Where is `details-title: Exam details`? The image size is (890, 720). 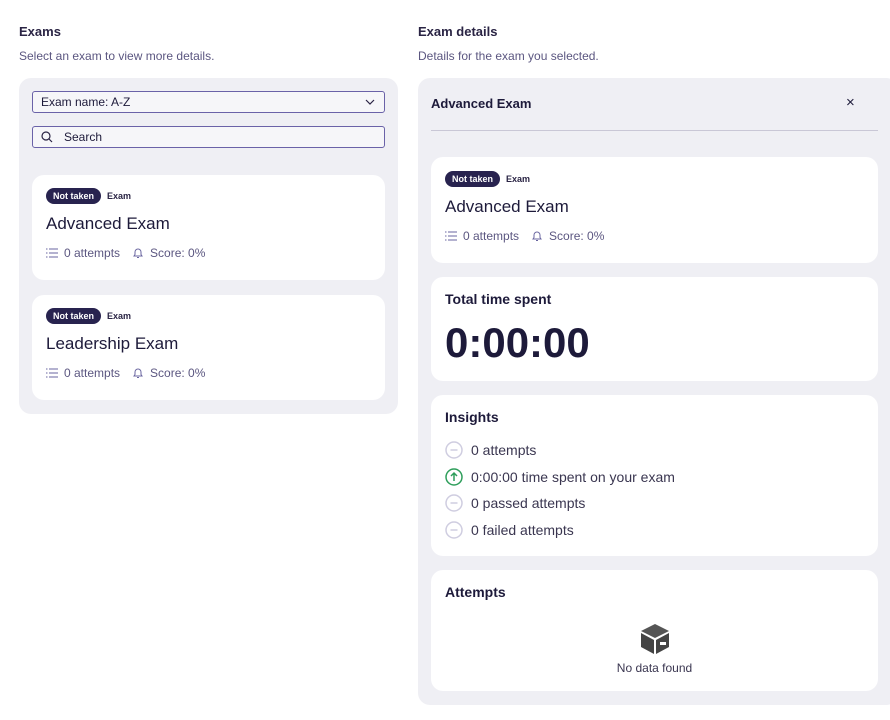
details-title: Exam details is located at coordinates (458, 31).